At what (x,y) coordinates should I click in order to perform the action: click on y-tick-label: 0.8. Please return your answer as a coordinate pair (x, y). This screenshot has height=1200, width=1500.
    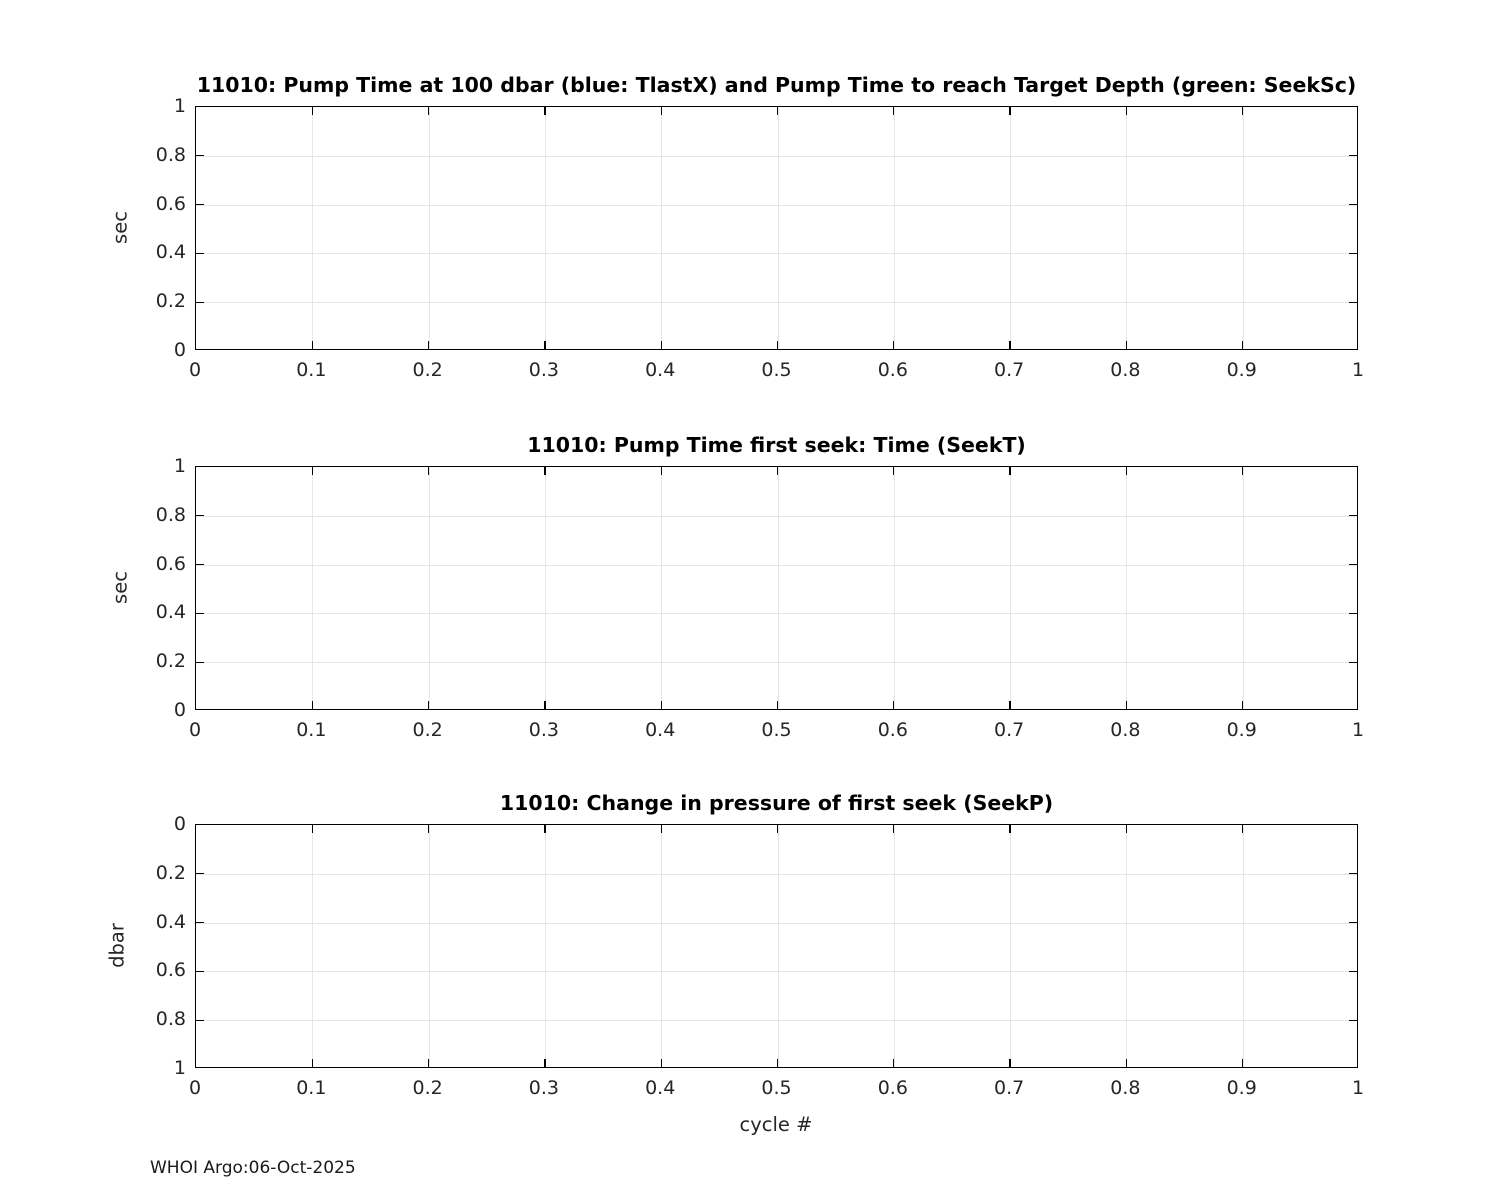
    Looking at the image, I should click on (170, 1019).